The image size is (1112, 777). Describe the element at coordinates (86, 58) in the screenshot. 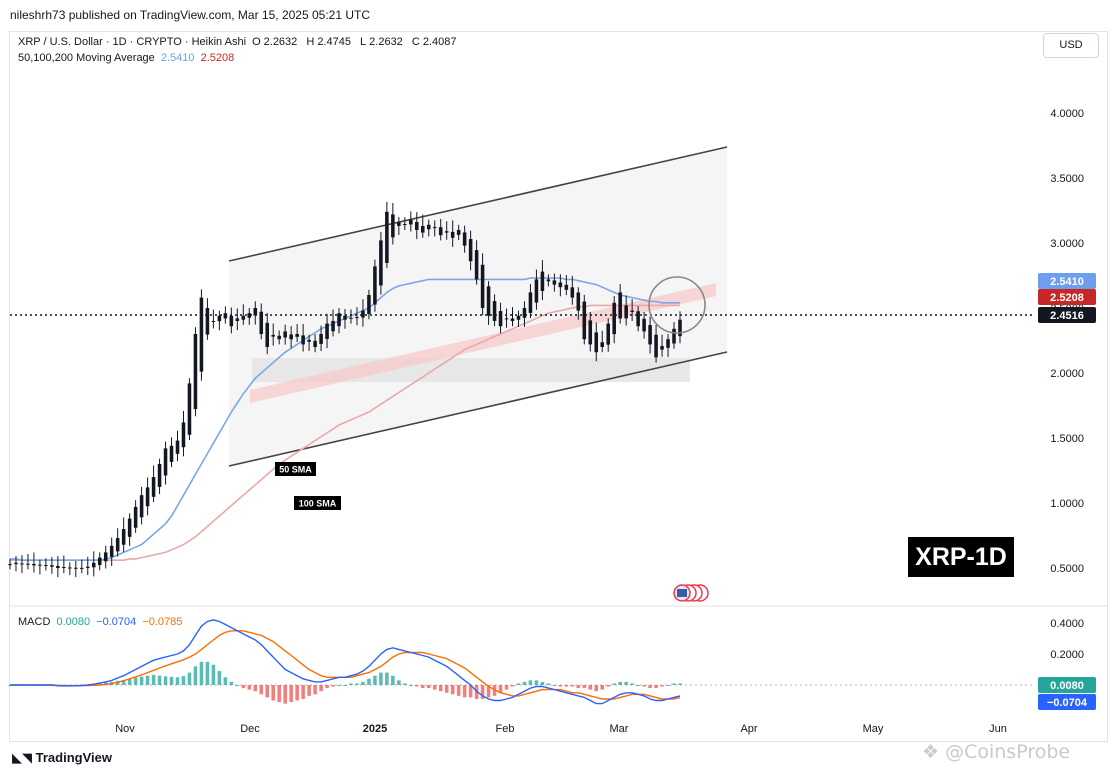

I see `ma-label: 50,100,200 Moving Average` at that location.